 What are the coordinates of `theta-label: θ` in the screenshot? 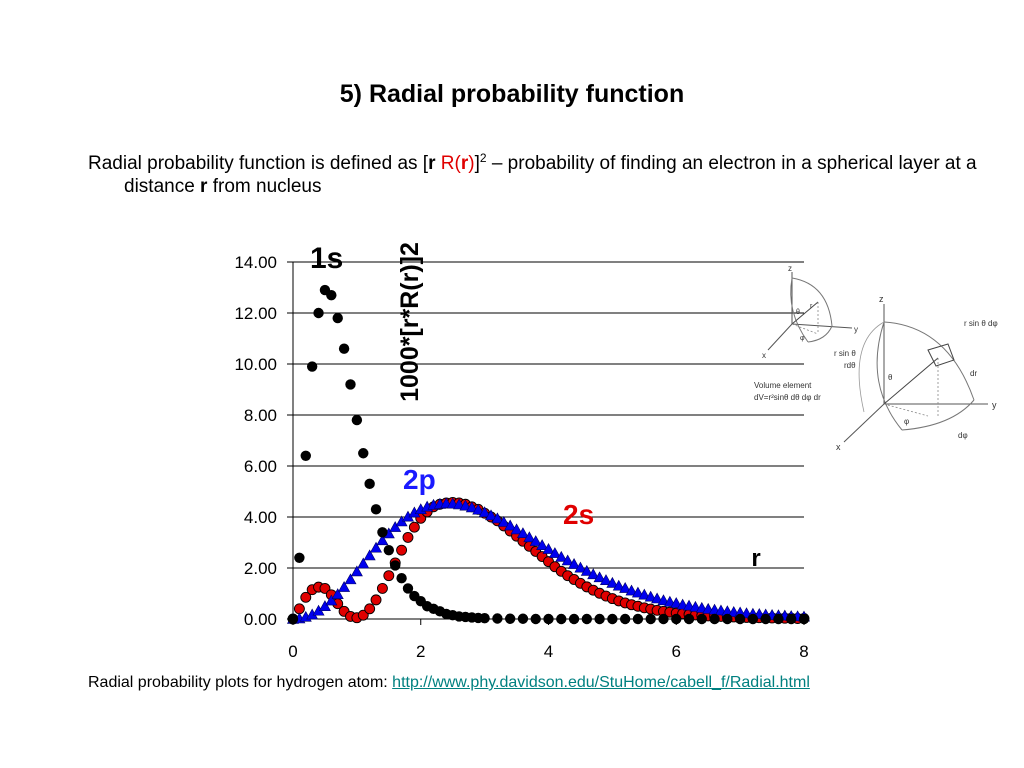 It's located at (798, 312).